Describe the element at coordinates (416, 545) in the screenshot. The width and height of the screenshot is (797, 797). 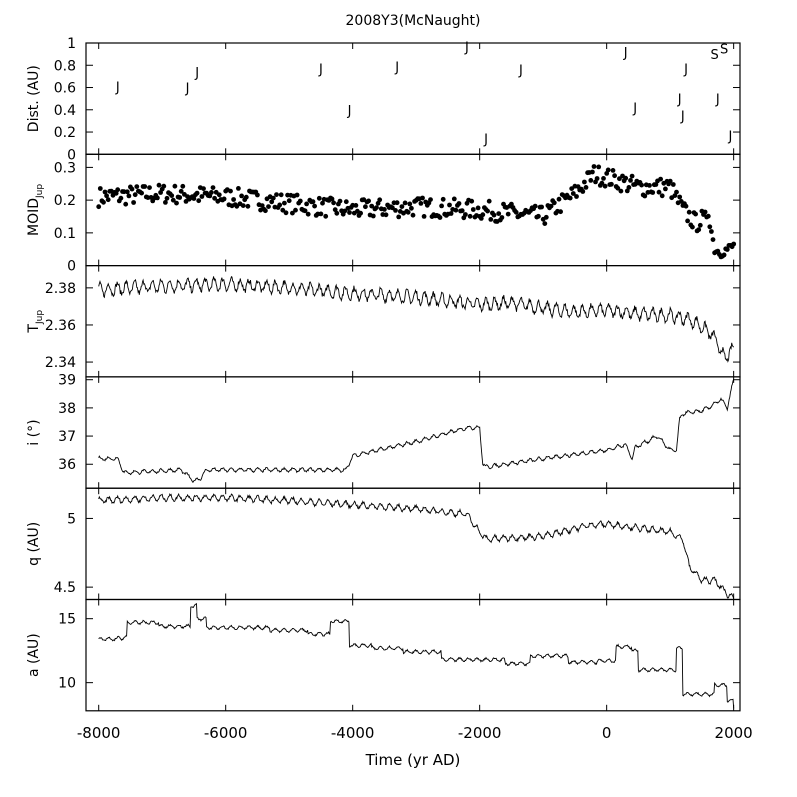
I see `q-series-line` at that location.